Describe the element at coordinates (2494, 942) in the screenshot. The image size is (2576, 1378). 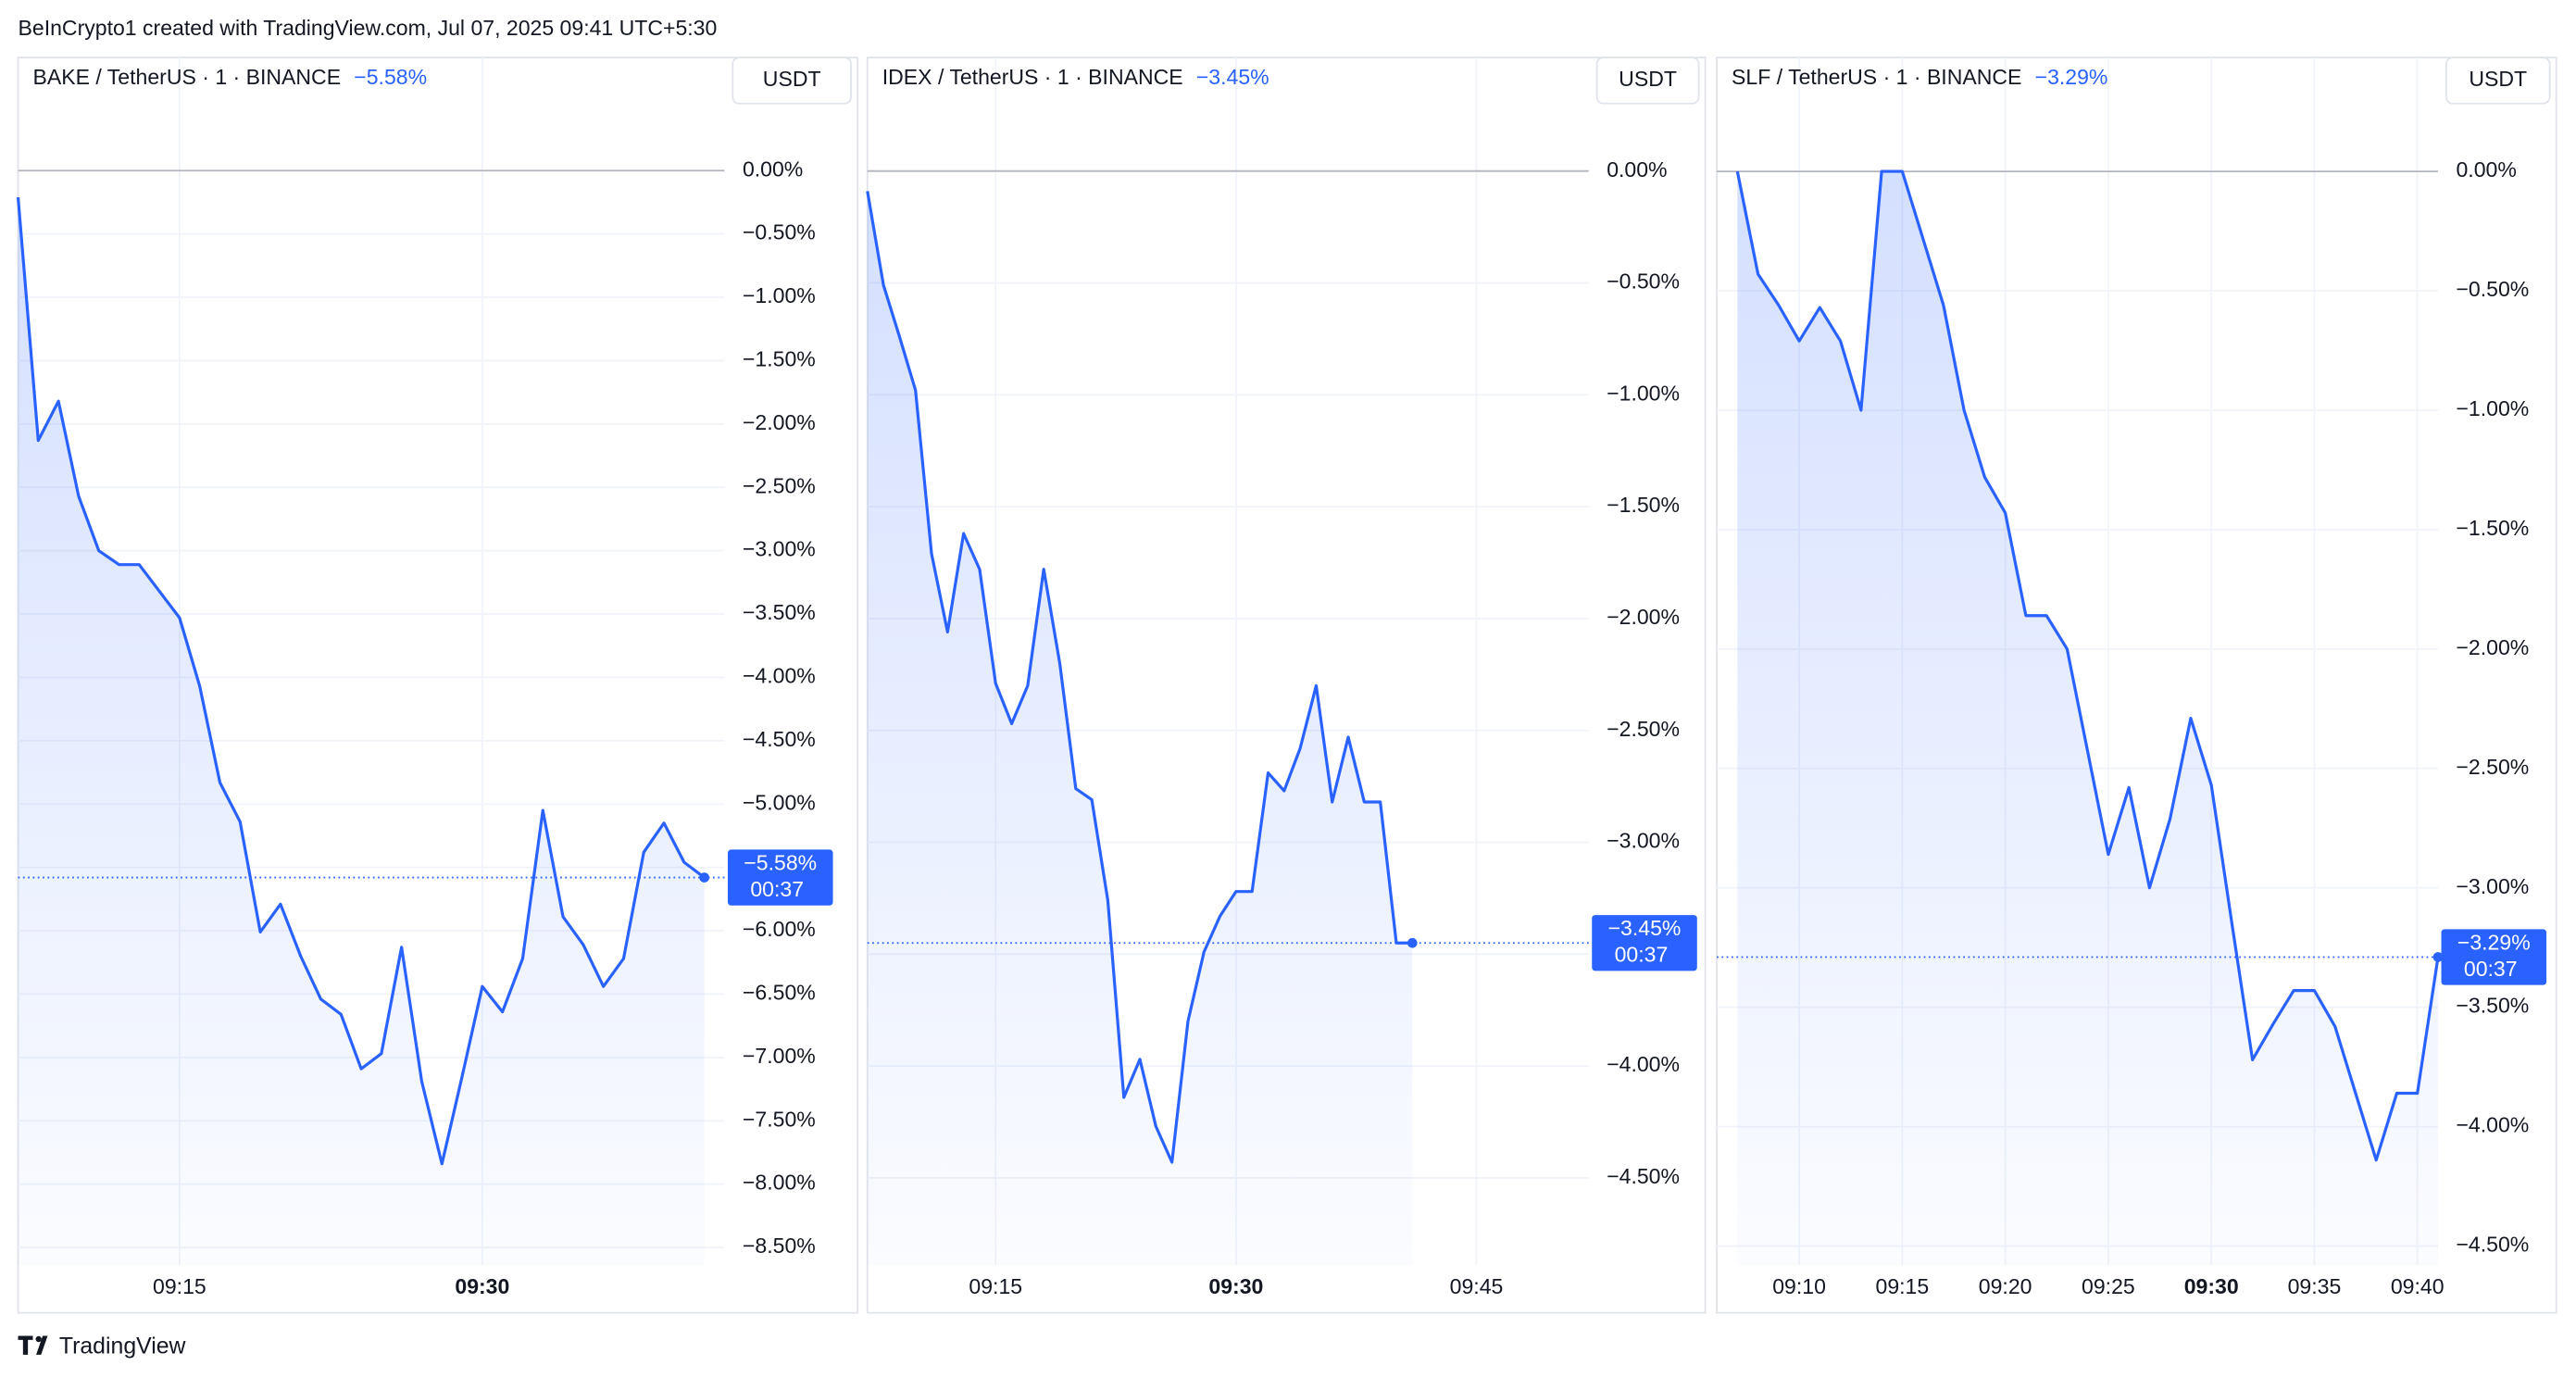
I see `price-badge-label: −3.29%` at that location.